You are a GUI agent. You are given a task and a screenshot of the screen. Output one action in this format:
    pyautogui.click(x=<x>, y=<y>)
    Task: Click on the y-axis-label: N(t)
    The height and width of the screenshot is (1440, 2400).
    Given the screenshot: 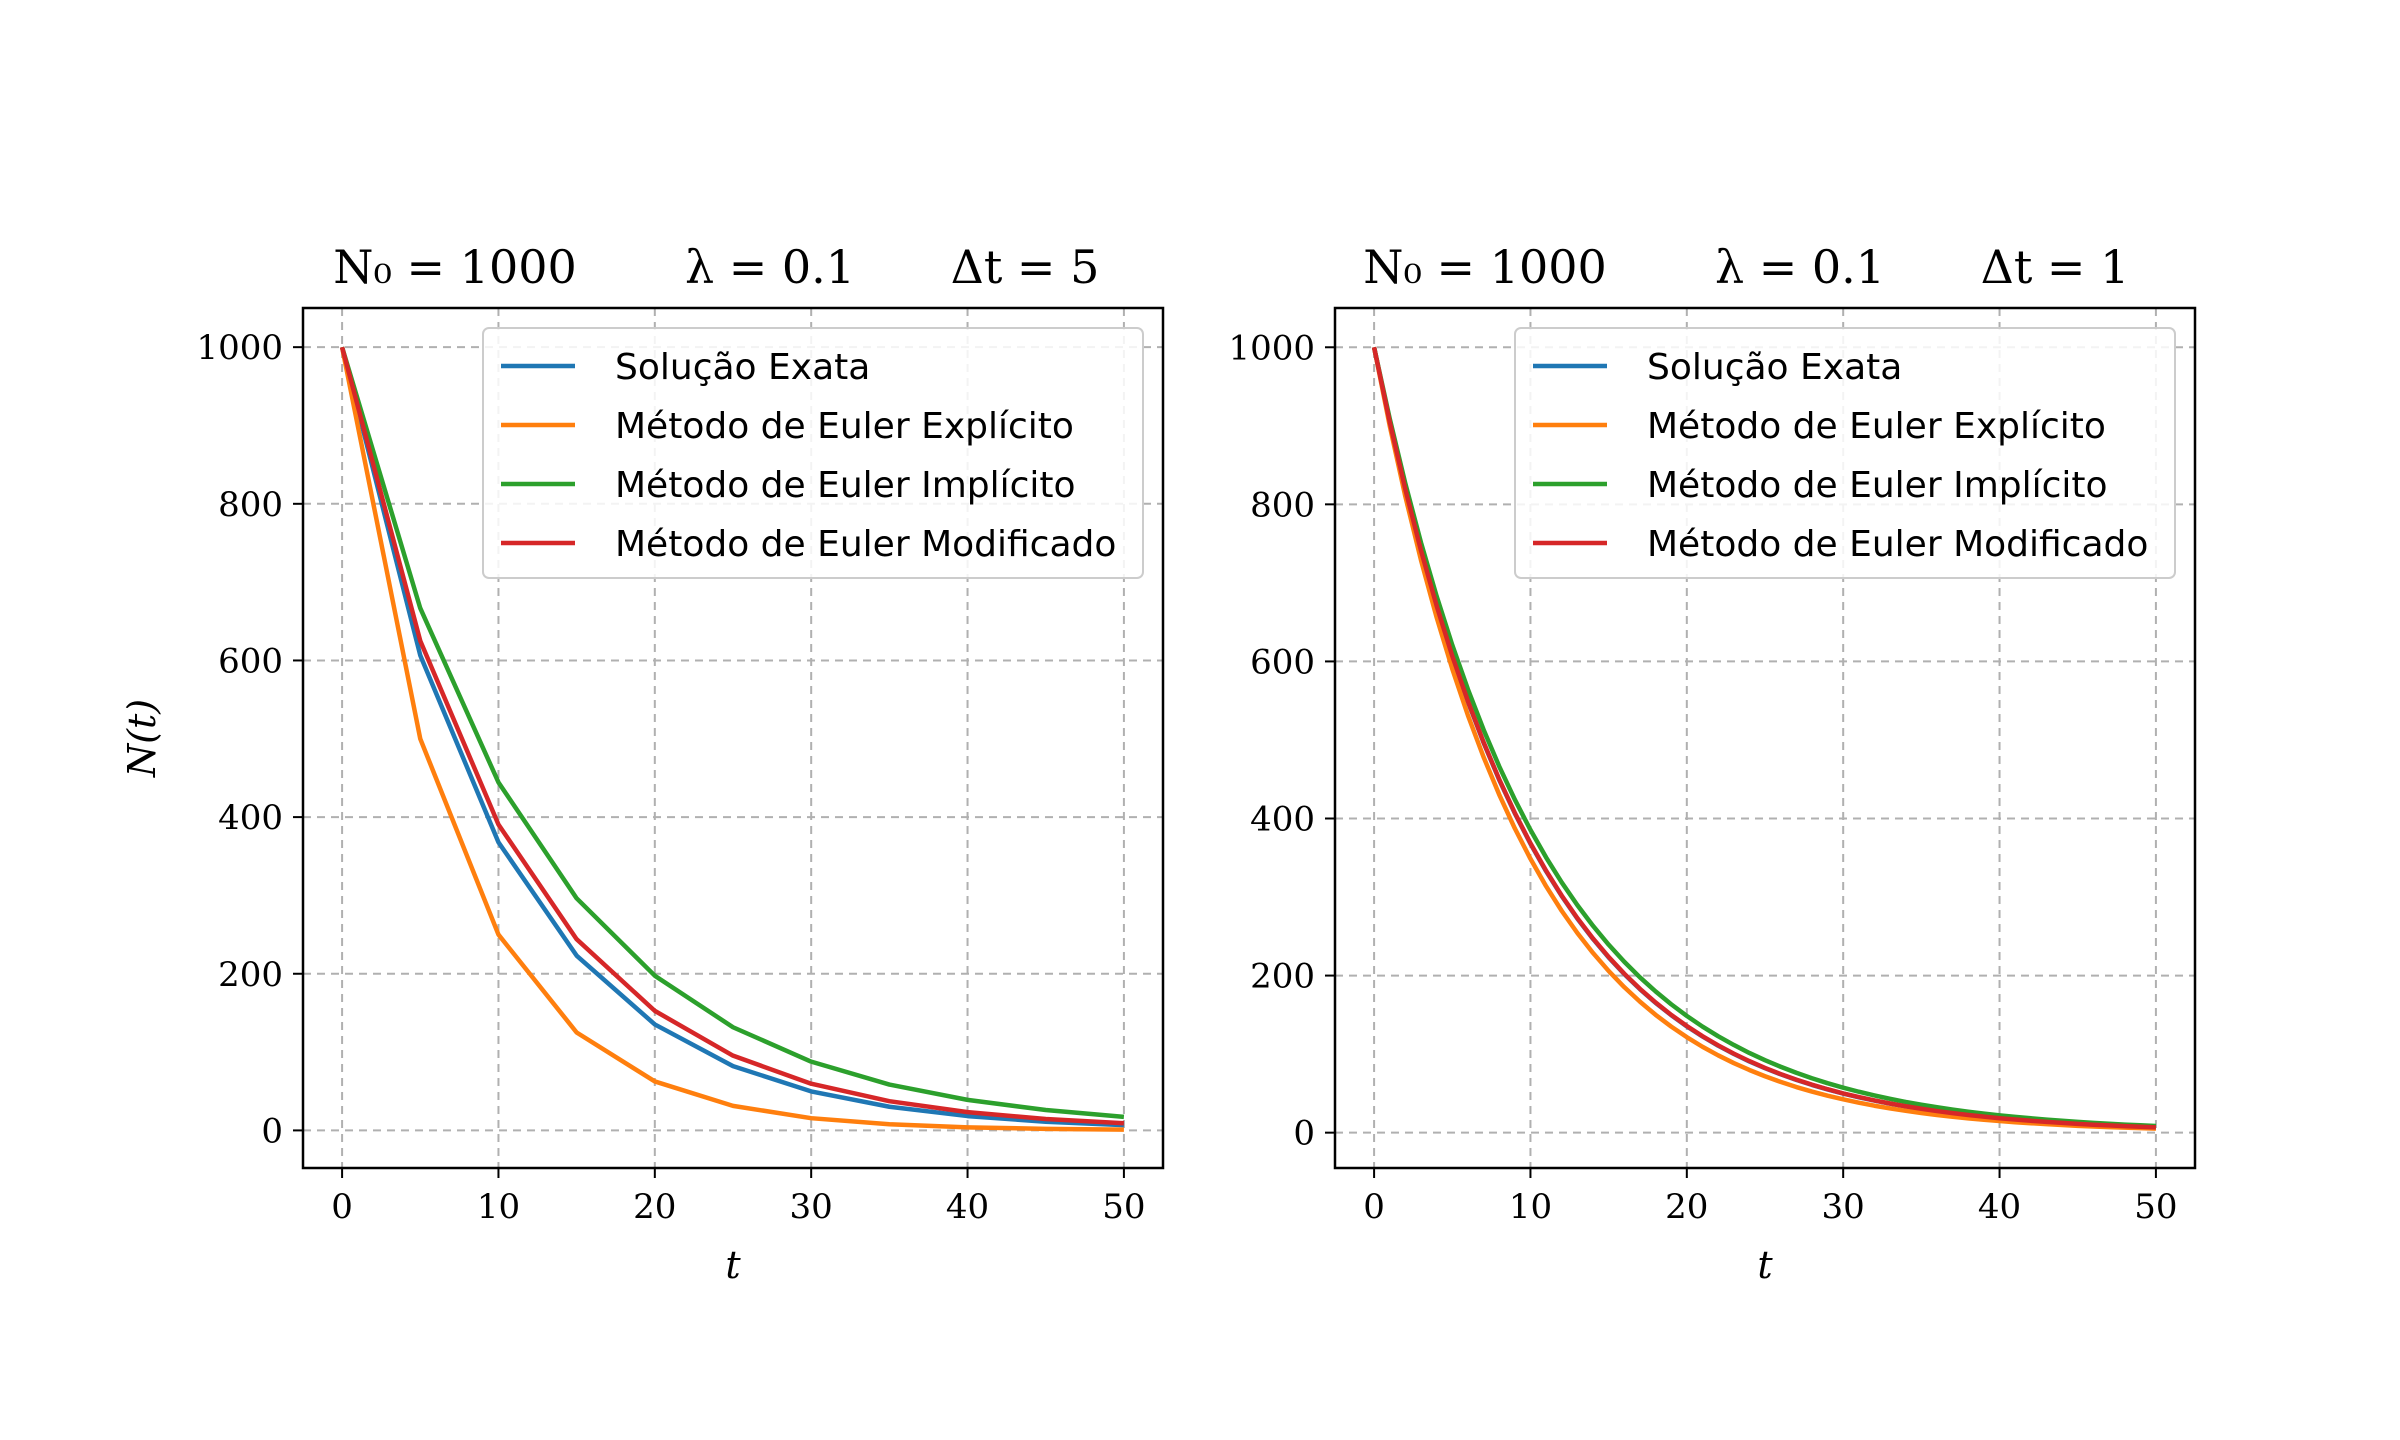 What is the action you would take?
    pyautogui.click(x=142, y=738)
    